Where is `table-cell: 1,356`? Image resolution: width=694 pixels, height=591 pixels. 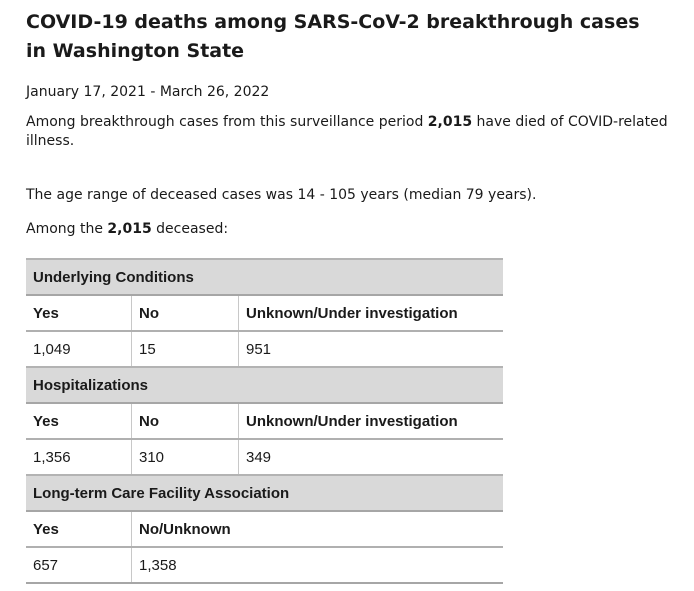 table-cell: 1,356 is located at coordinates (79, 457).